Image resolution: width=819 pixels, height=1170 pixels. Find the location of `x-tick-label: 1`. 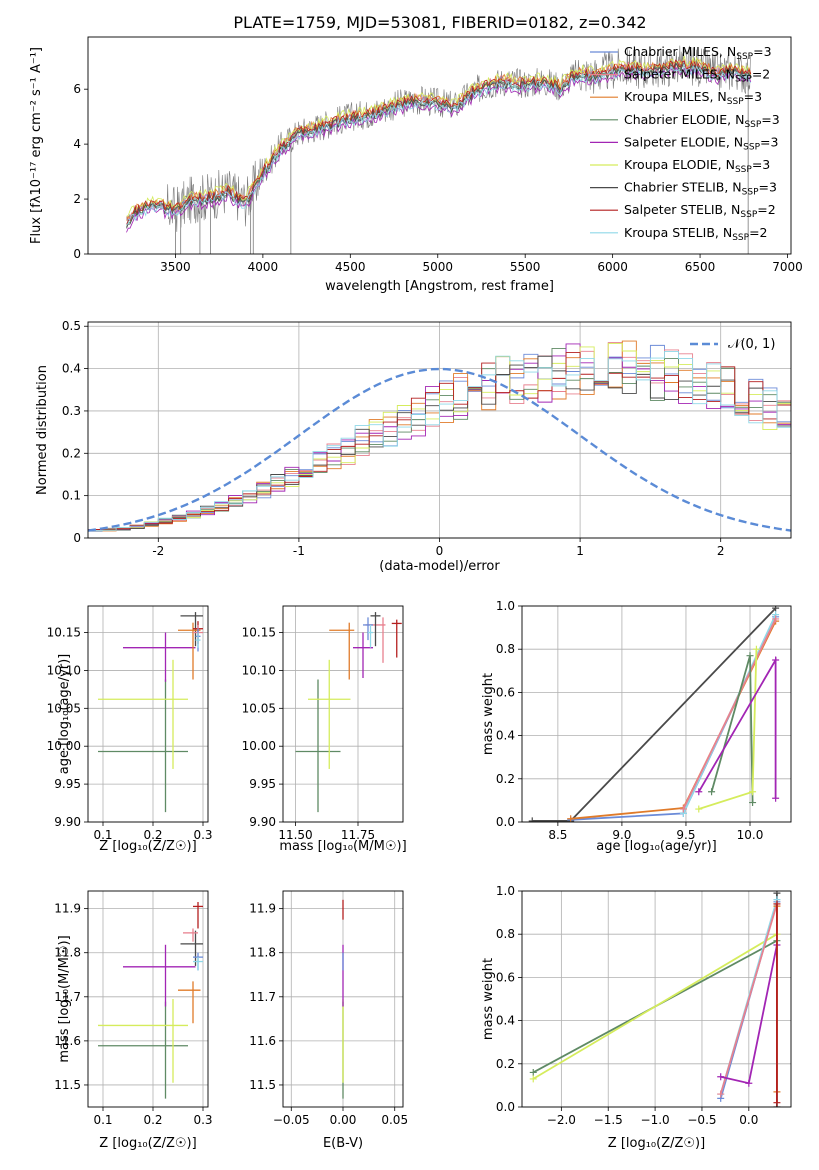

x-tick-label: 1 is located at coordinates (580, 551).